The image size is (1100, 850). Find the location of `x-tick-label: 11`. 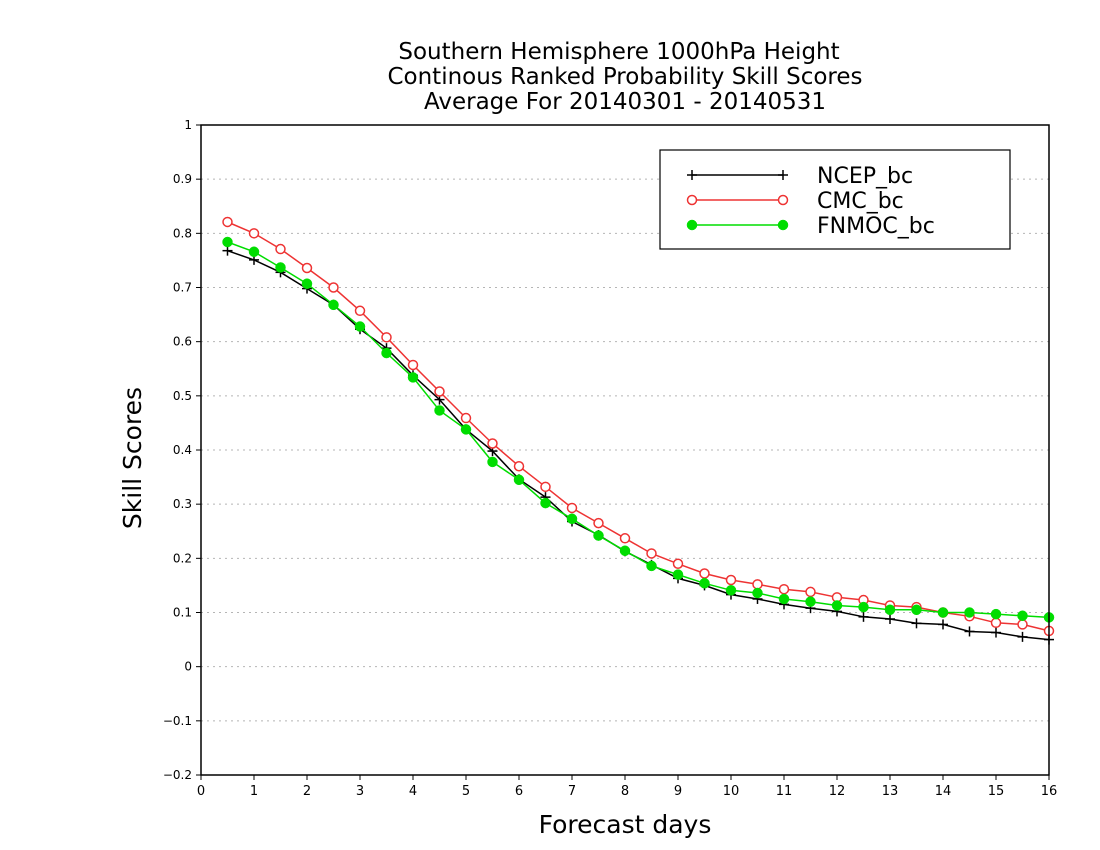

x-tick-label: 11 is located at coordinates (784, 791).